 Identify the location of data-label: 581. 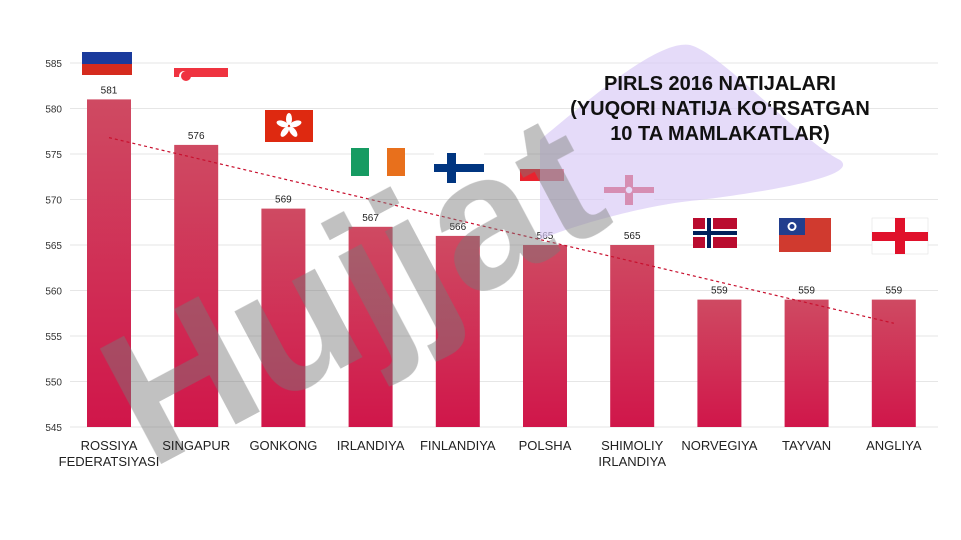
(109, 90).